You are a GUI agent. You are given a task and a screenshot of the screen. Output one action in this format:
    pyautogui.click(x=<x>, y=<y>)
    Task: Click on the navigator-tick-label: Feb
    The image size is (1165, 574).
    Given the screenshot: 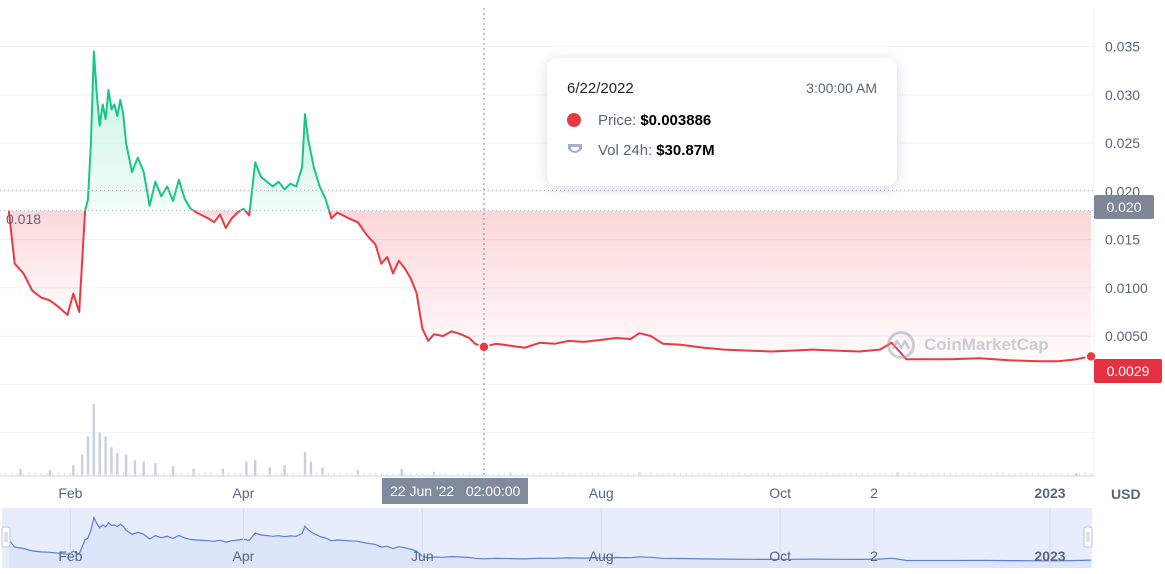 What is the action you would take?
    pyautogui.click(x=70, y=556)
    